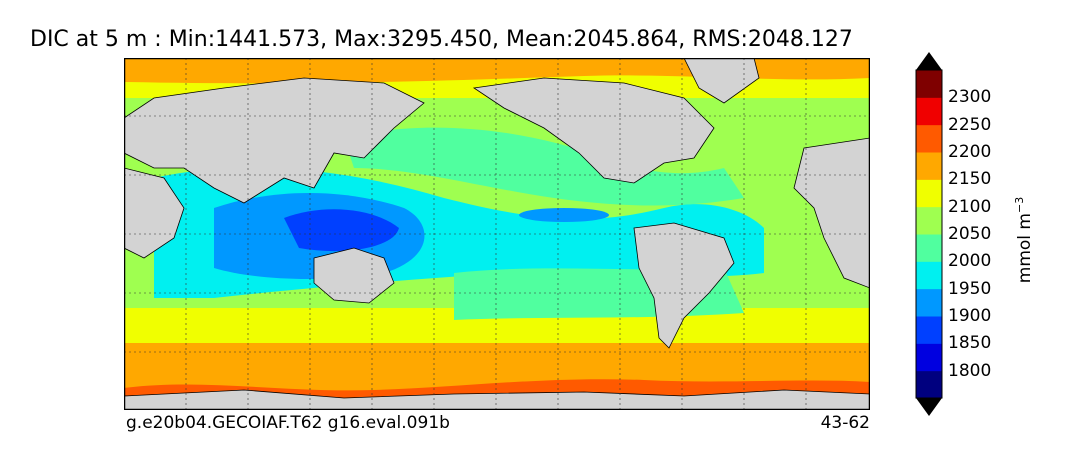  I want to click on colorbar-tick-label: 2150, so click(970, 179).